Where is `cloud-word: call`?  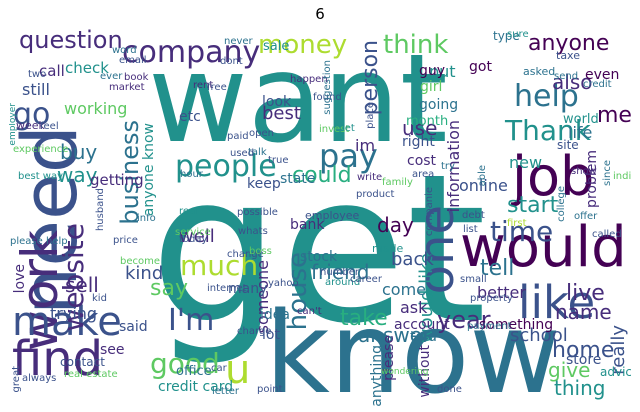
cloud-word: call is located at coordinates (52, 71).